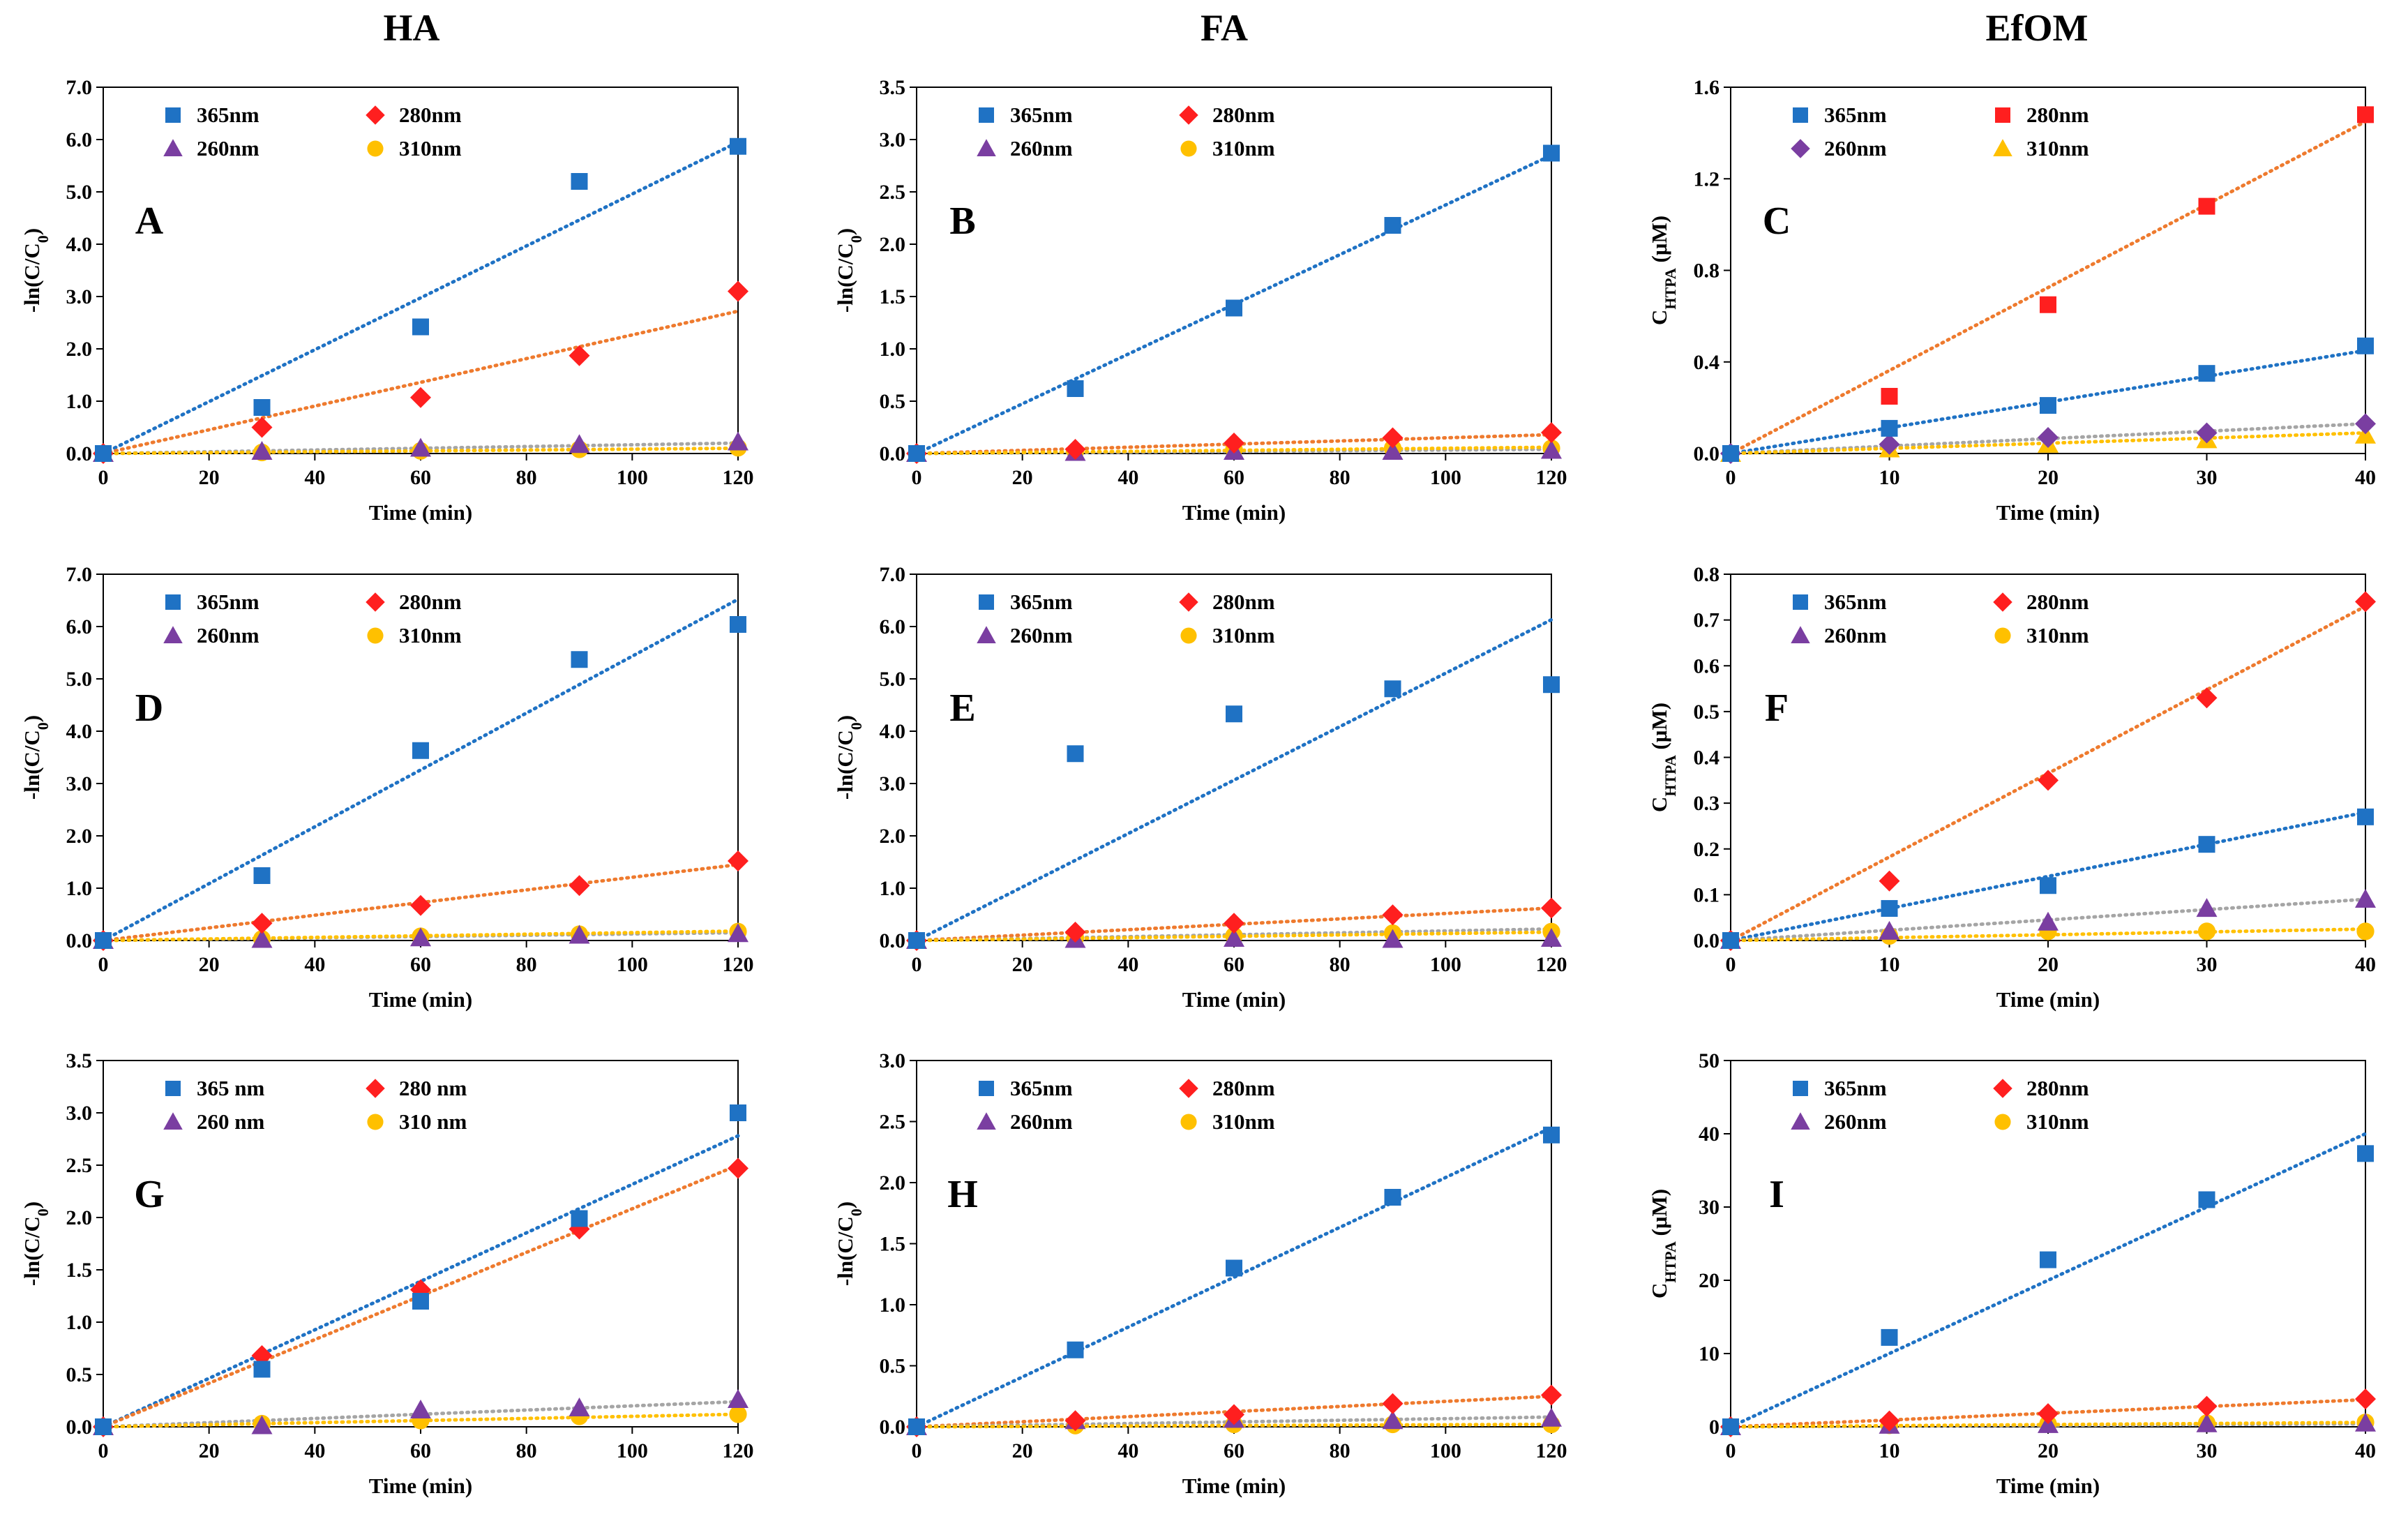  What do you see at coordinates (1777, 709) in the screenshot?
I see `panel-letter-f: F` at bounding box center [1777, 709].